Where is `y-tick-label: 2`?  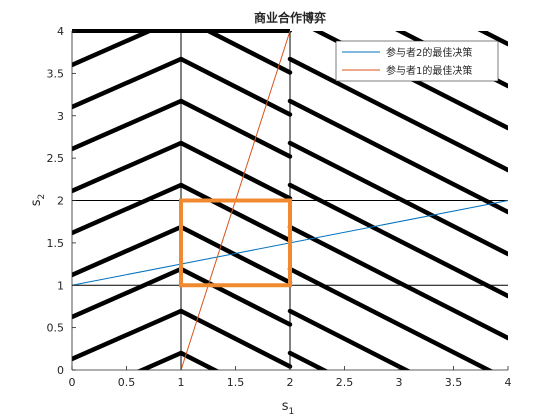
y-tick-label: 2 is located at coordinates (60, 201).